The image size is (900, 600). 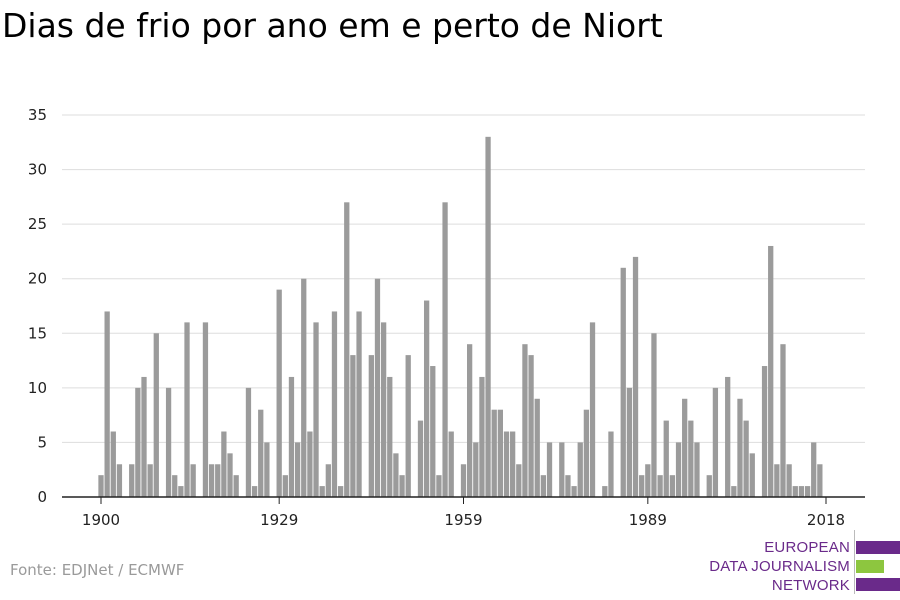 I want to click on logo-line-1: EUROPEAN, so click(x=807, y=547).